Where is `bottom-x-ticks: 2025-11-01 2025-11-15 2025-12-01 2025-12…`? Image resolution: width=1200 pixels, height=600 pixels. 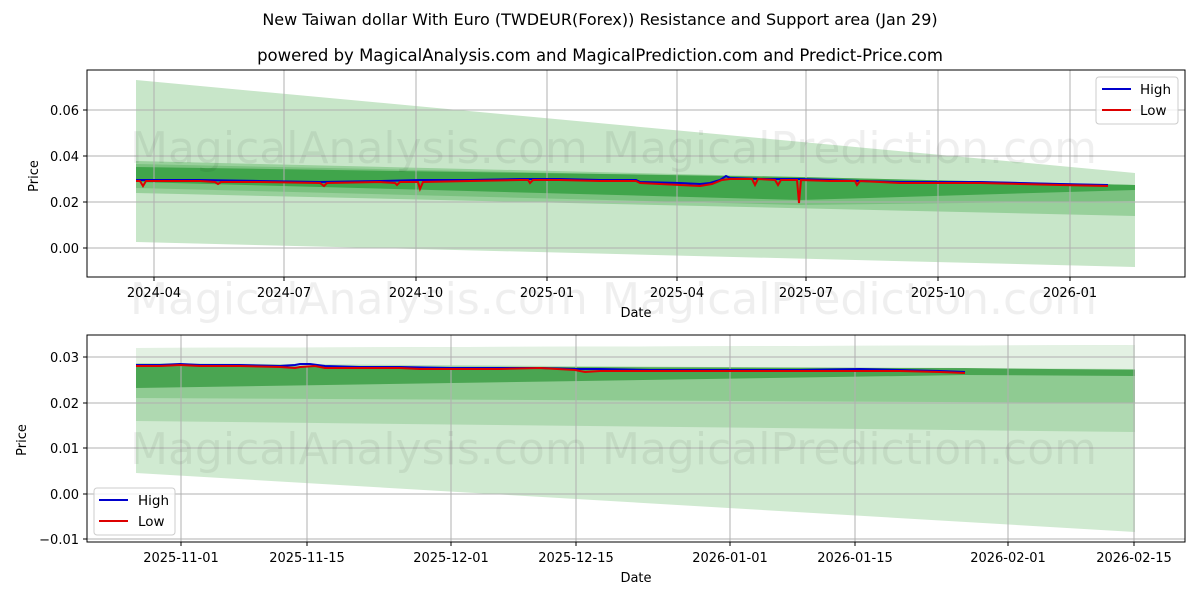 bottom-x-ticks: 2025-11-01 2025-11-15 2025-12-01 2025-12… is located at coordinates (657, 554).